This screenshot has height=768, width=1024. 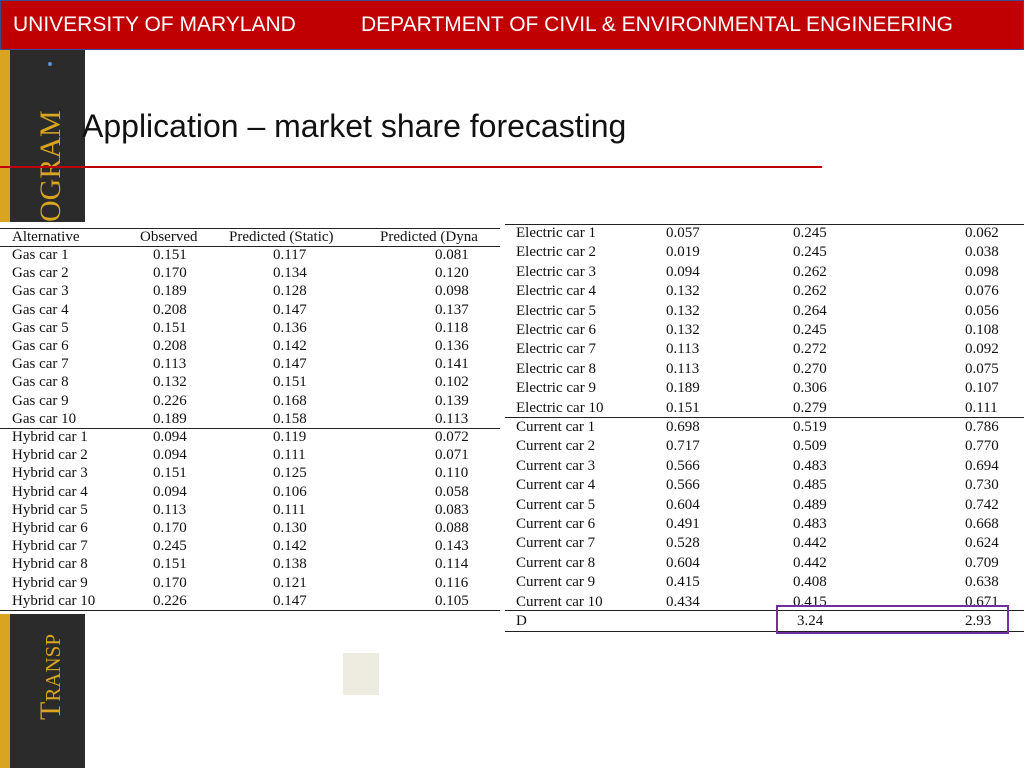 I want to click on row-label: Current car 2, so click(x=556, y=446).